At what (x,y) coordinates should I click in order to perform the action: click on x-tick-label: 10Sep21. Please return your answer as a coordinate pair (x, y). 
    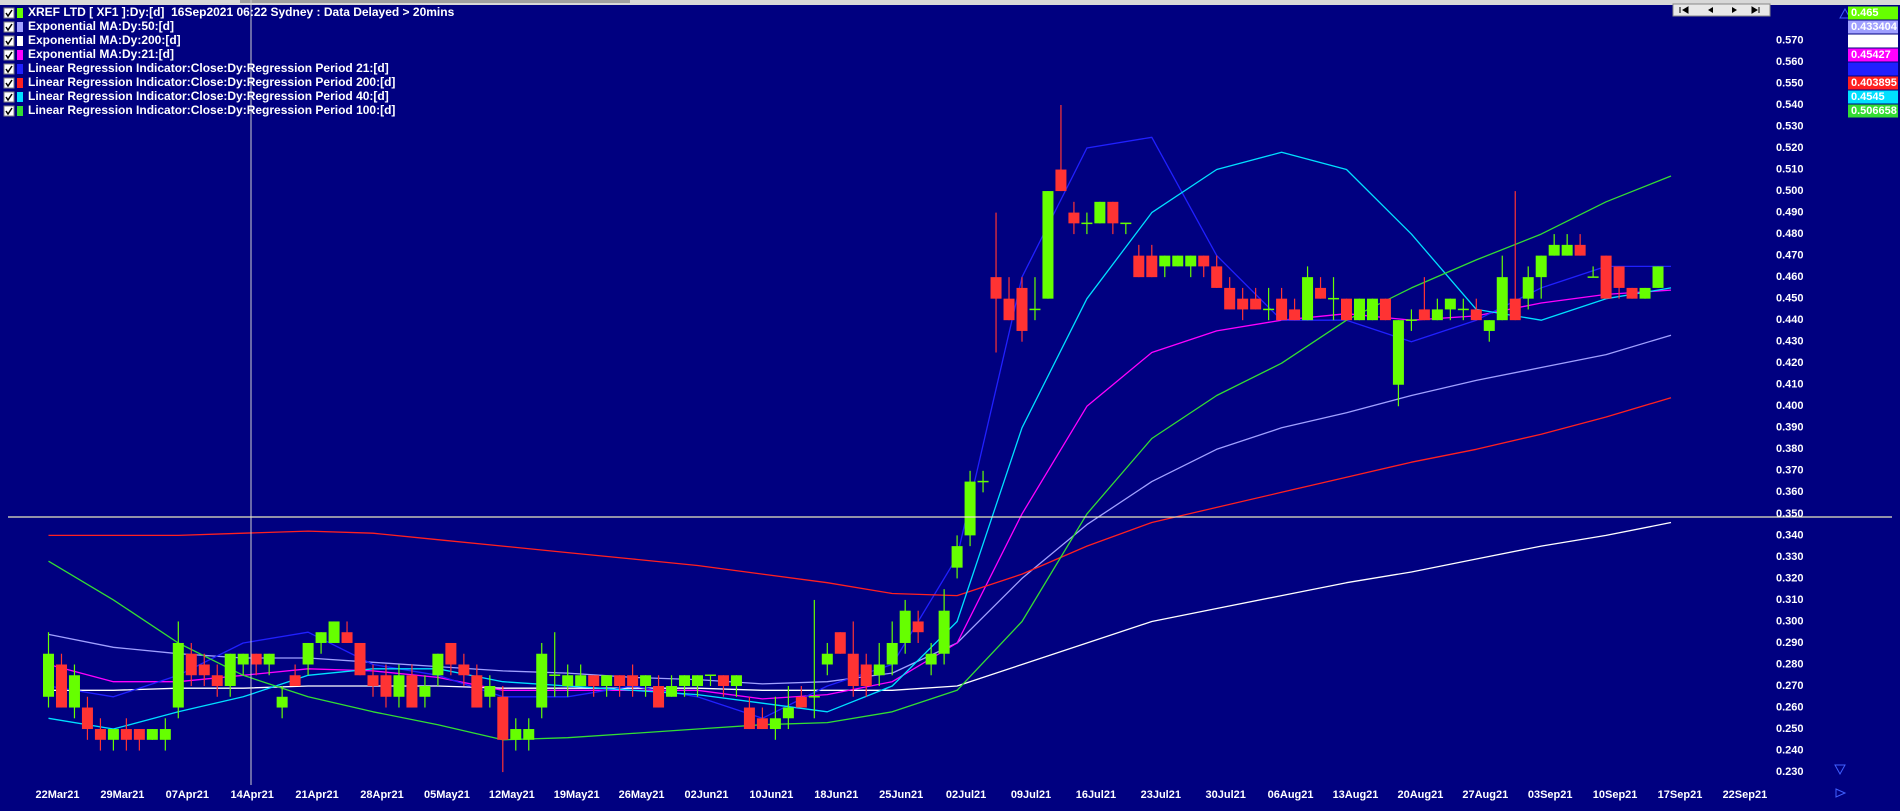
    Looking at the image, I should click on (1615, 795).